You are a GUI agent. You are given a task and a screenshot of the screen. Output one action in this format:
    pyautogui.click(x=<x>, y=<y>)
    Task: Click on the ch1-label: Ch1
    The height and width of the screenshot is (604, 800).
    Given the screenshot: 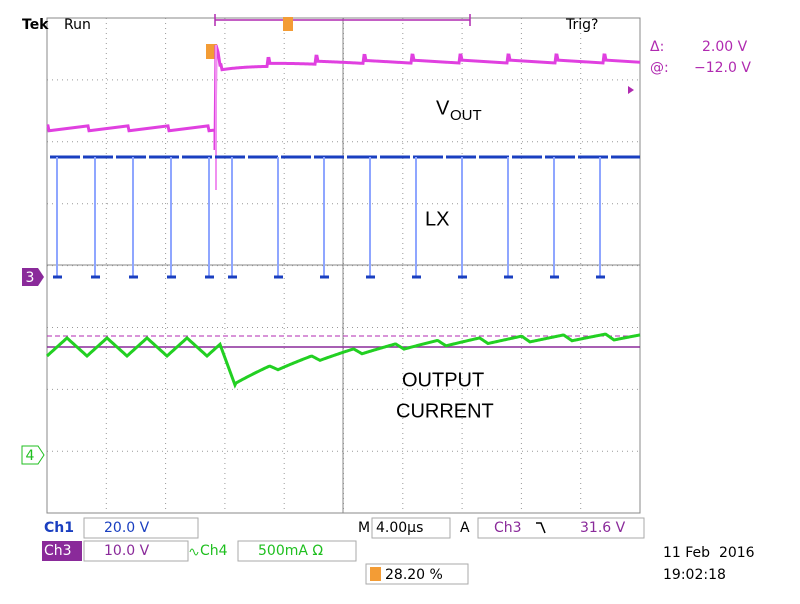 What is the action you would take?
    pyautogui.click(x=59, y=528)
    